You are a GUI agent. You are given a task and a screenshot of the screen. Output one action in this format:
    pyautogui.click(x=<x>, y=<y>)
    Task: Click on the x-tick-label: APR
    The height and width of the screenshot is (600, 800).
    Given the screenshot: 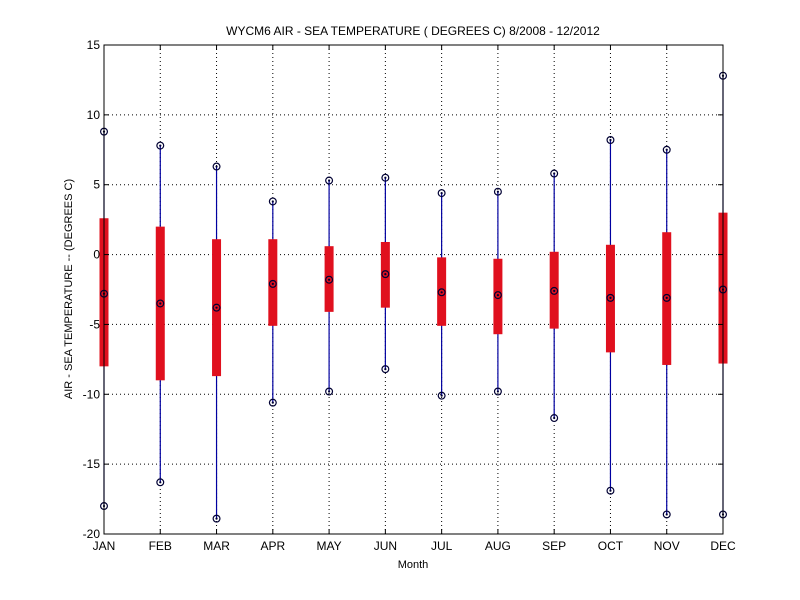 What is the action you would take?
    pyautogui.click(x=272, y=546)
    